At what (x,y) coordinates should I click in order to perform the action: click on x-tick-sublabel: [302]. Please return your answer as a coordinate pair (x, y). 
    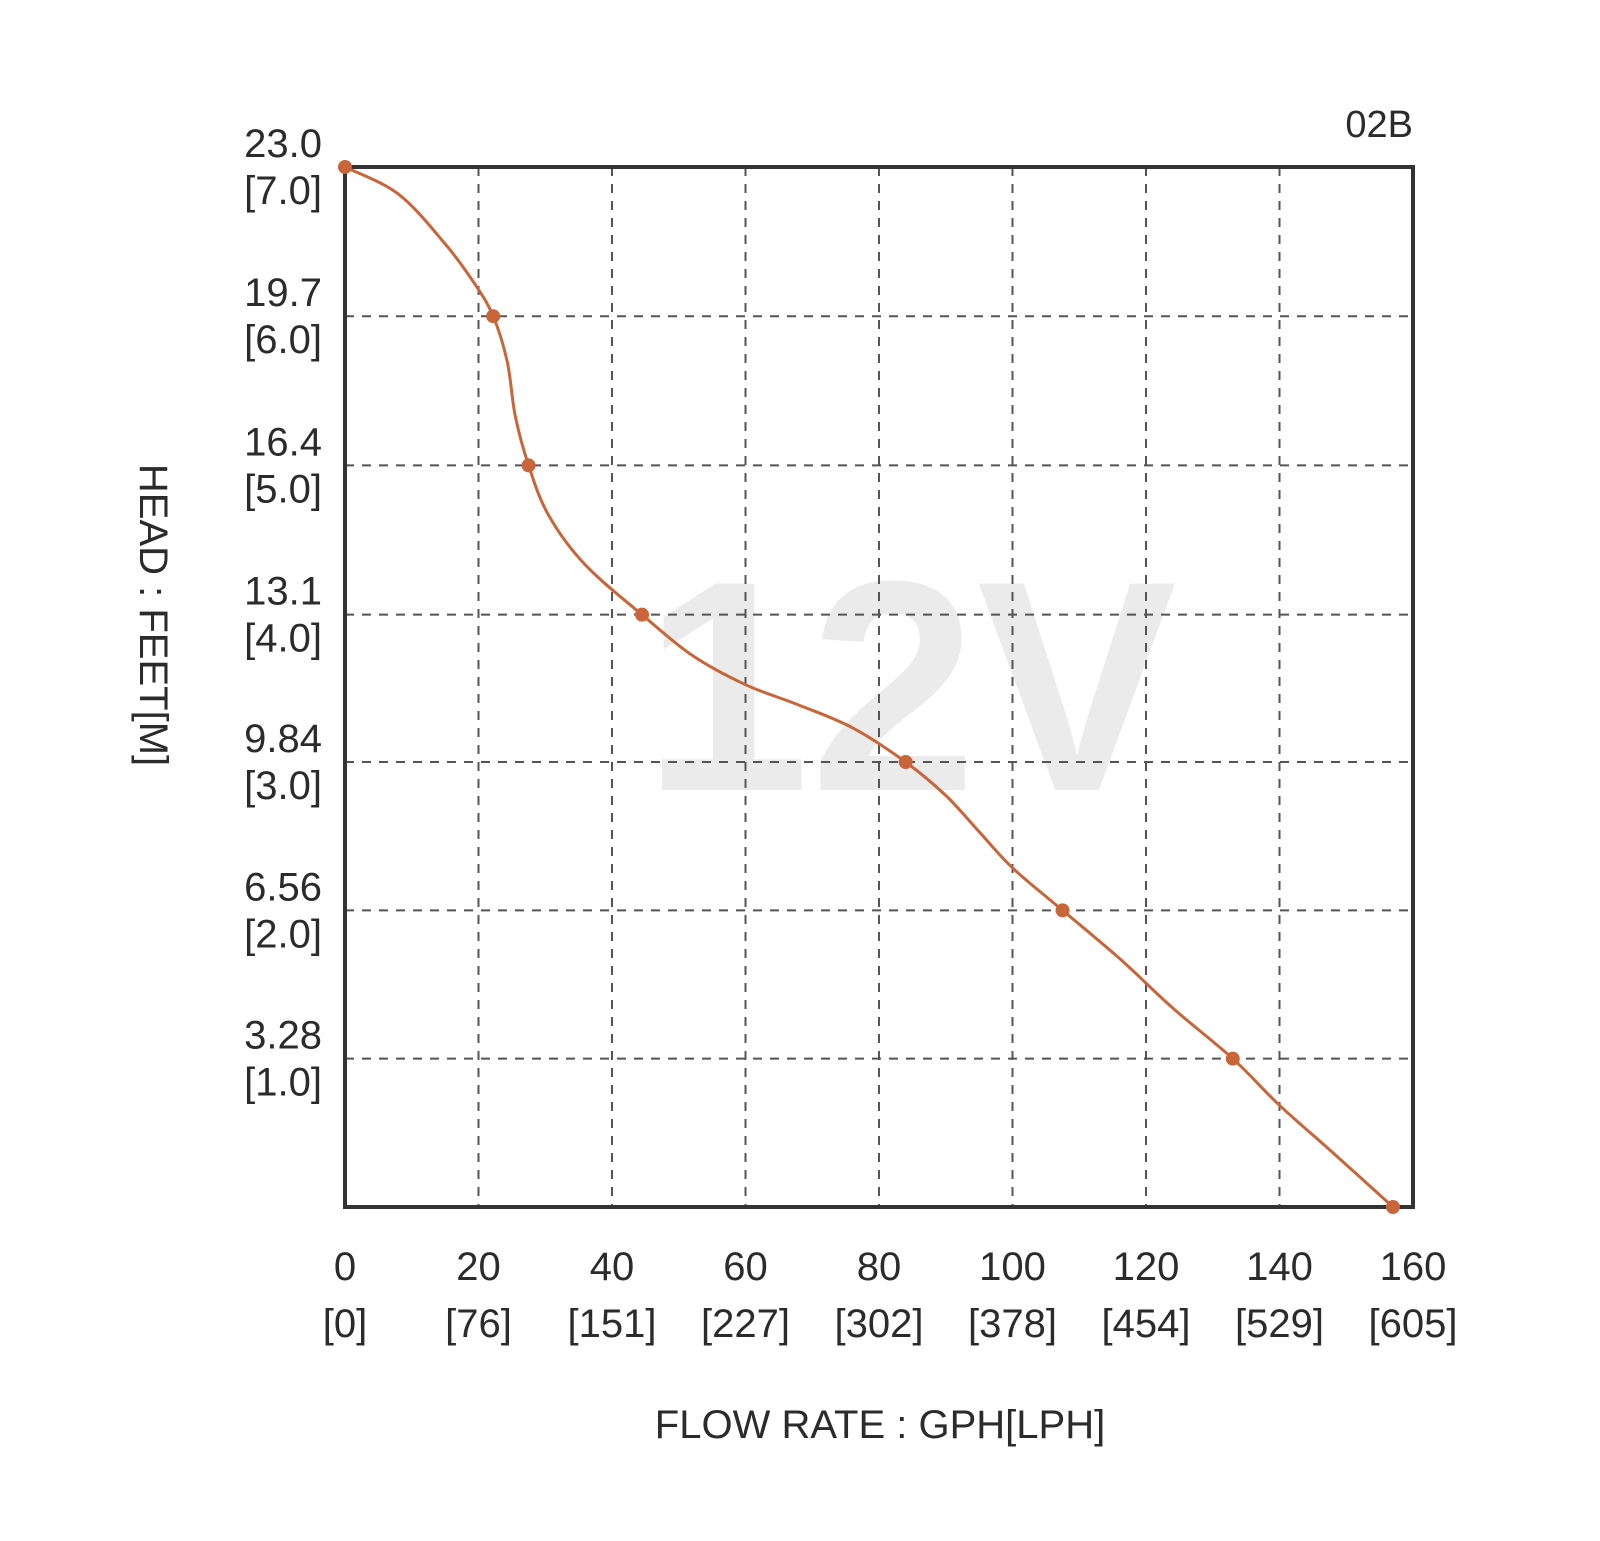
    Looking at the image, I should click on (879, 1324).